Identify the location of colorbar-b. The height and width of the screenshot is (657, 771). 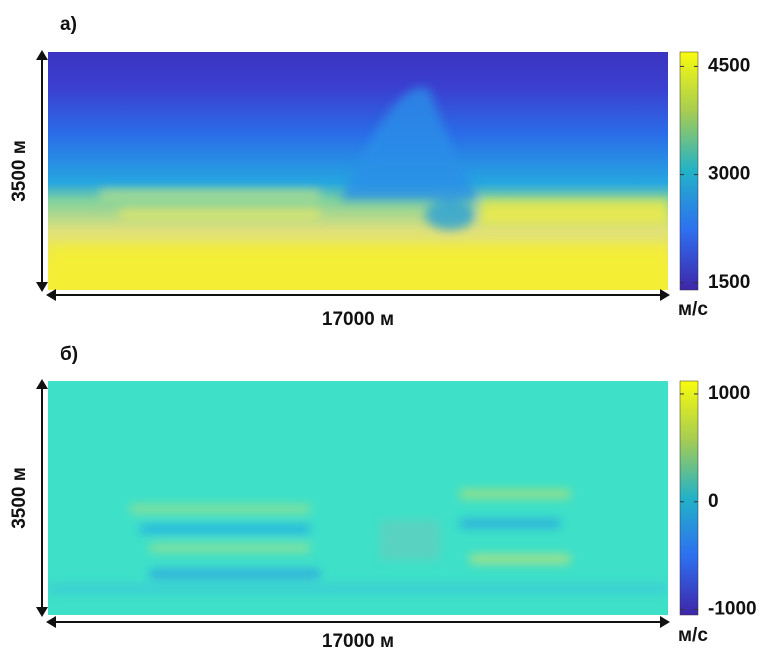
(689, 498).